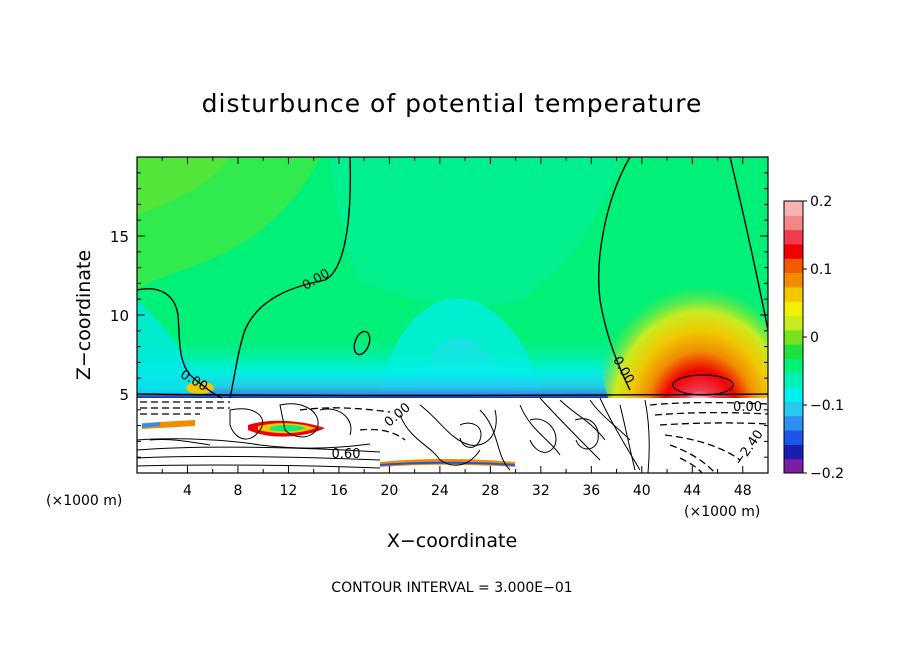 The height and width of the screenshot is (654, 904). What do you see at coordinates (722, 512) in the screenshot?
I see `x-unit-right: (×1000 m)` at bounding box center [722, 512].